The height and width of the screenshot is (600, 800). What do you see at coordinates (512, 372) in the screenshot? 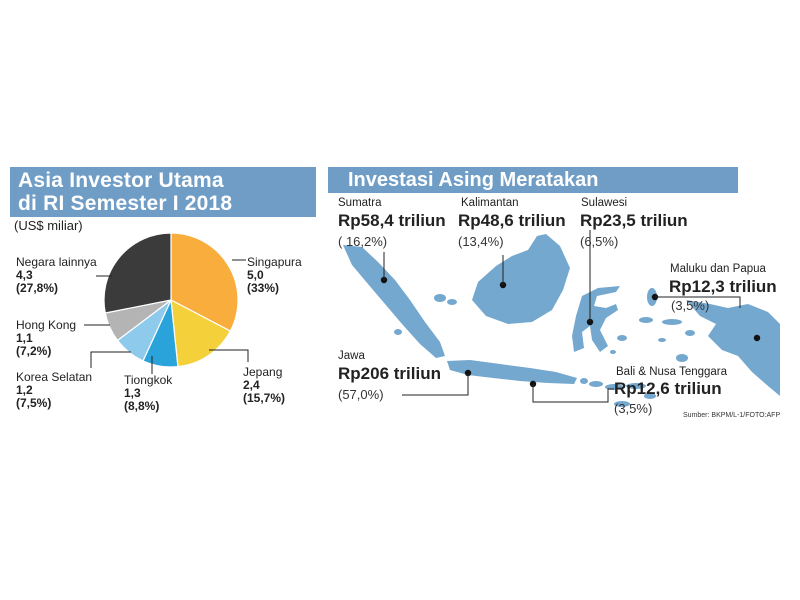
I see `island-java` at bounding box center [512, 372].